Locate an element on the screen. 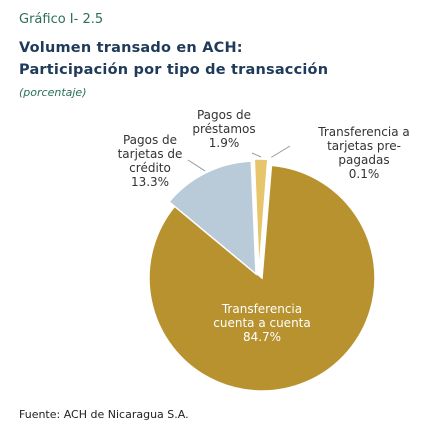 This screenshot has width=436, height=445. slice-label-1: Pagos de tarjetas de crédito 13.3% is located at coordinates (150, 161).